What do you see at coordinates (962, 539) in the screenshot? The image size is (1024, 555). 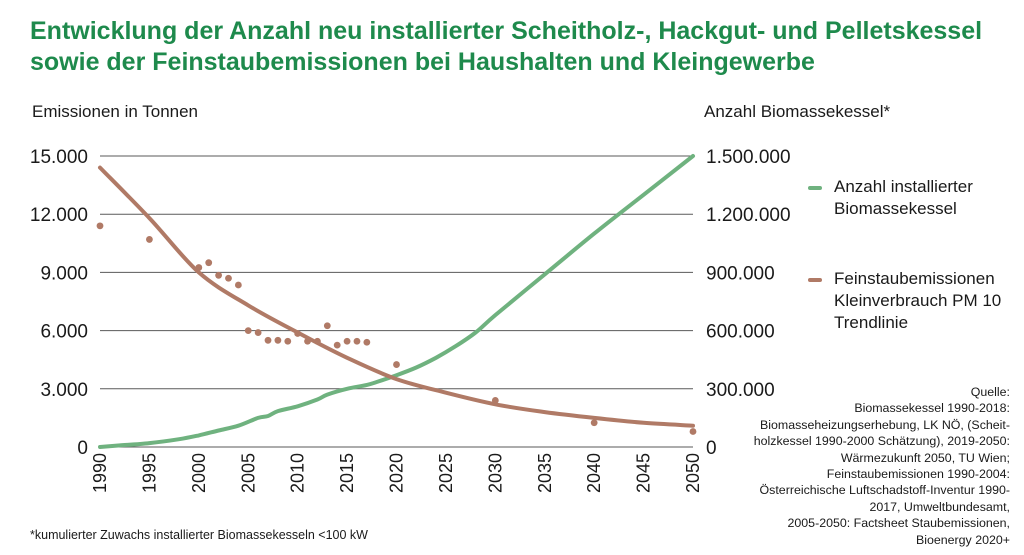 I see `source-line: Bioenergy 2020+` at bounding box center [962, 539].